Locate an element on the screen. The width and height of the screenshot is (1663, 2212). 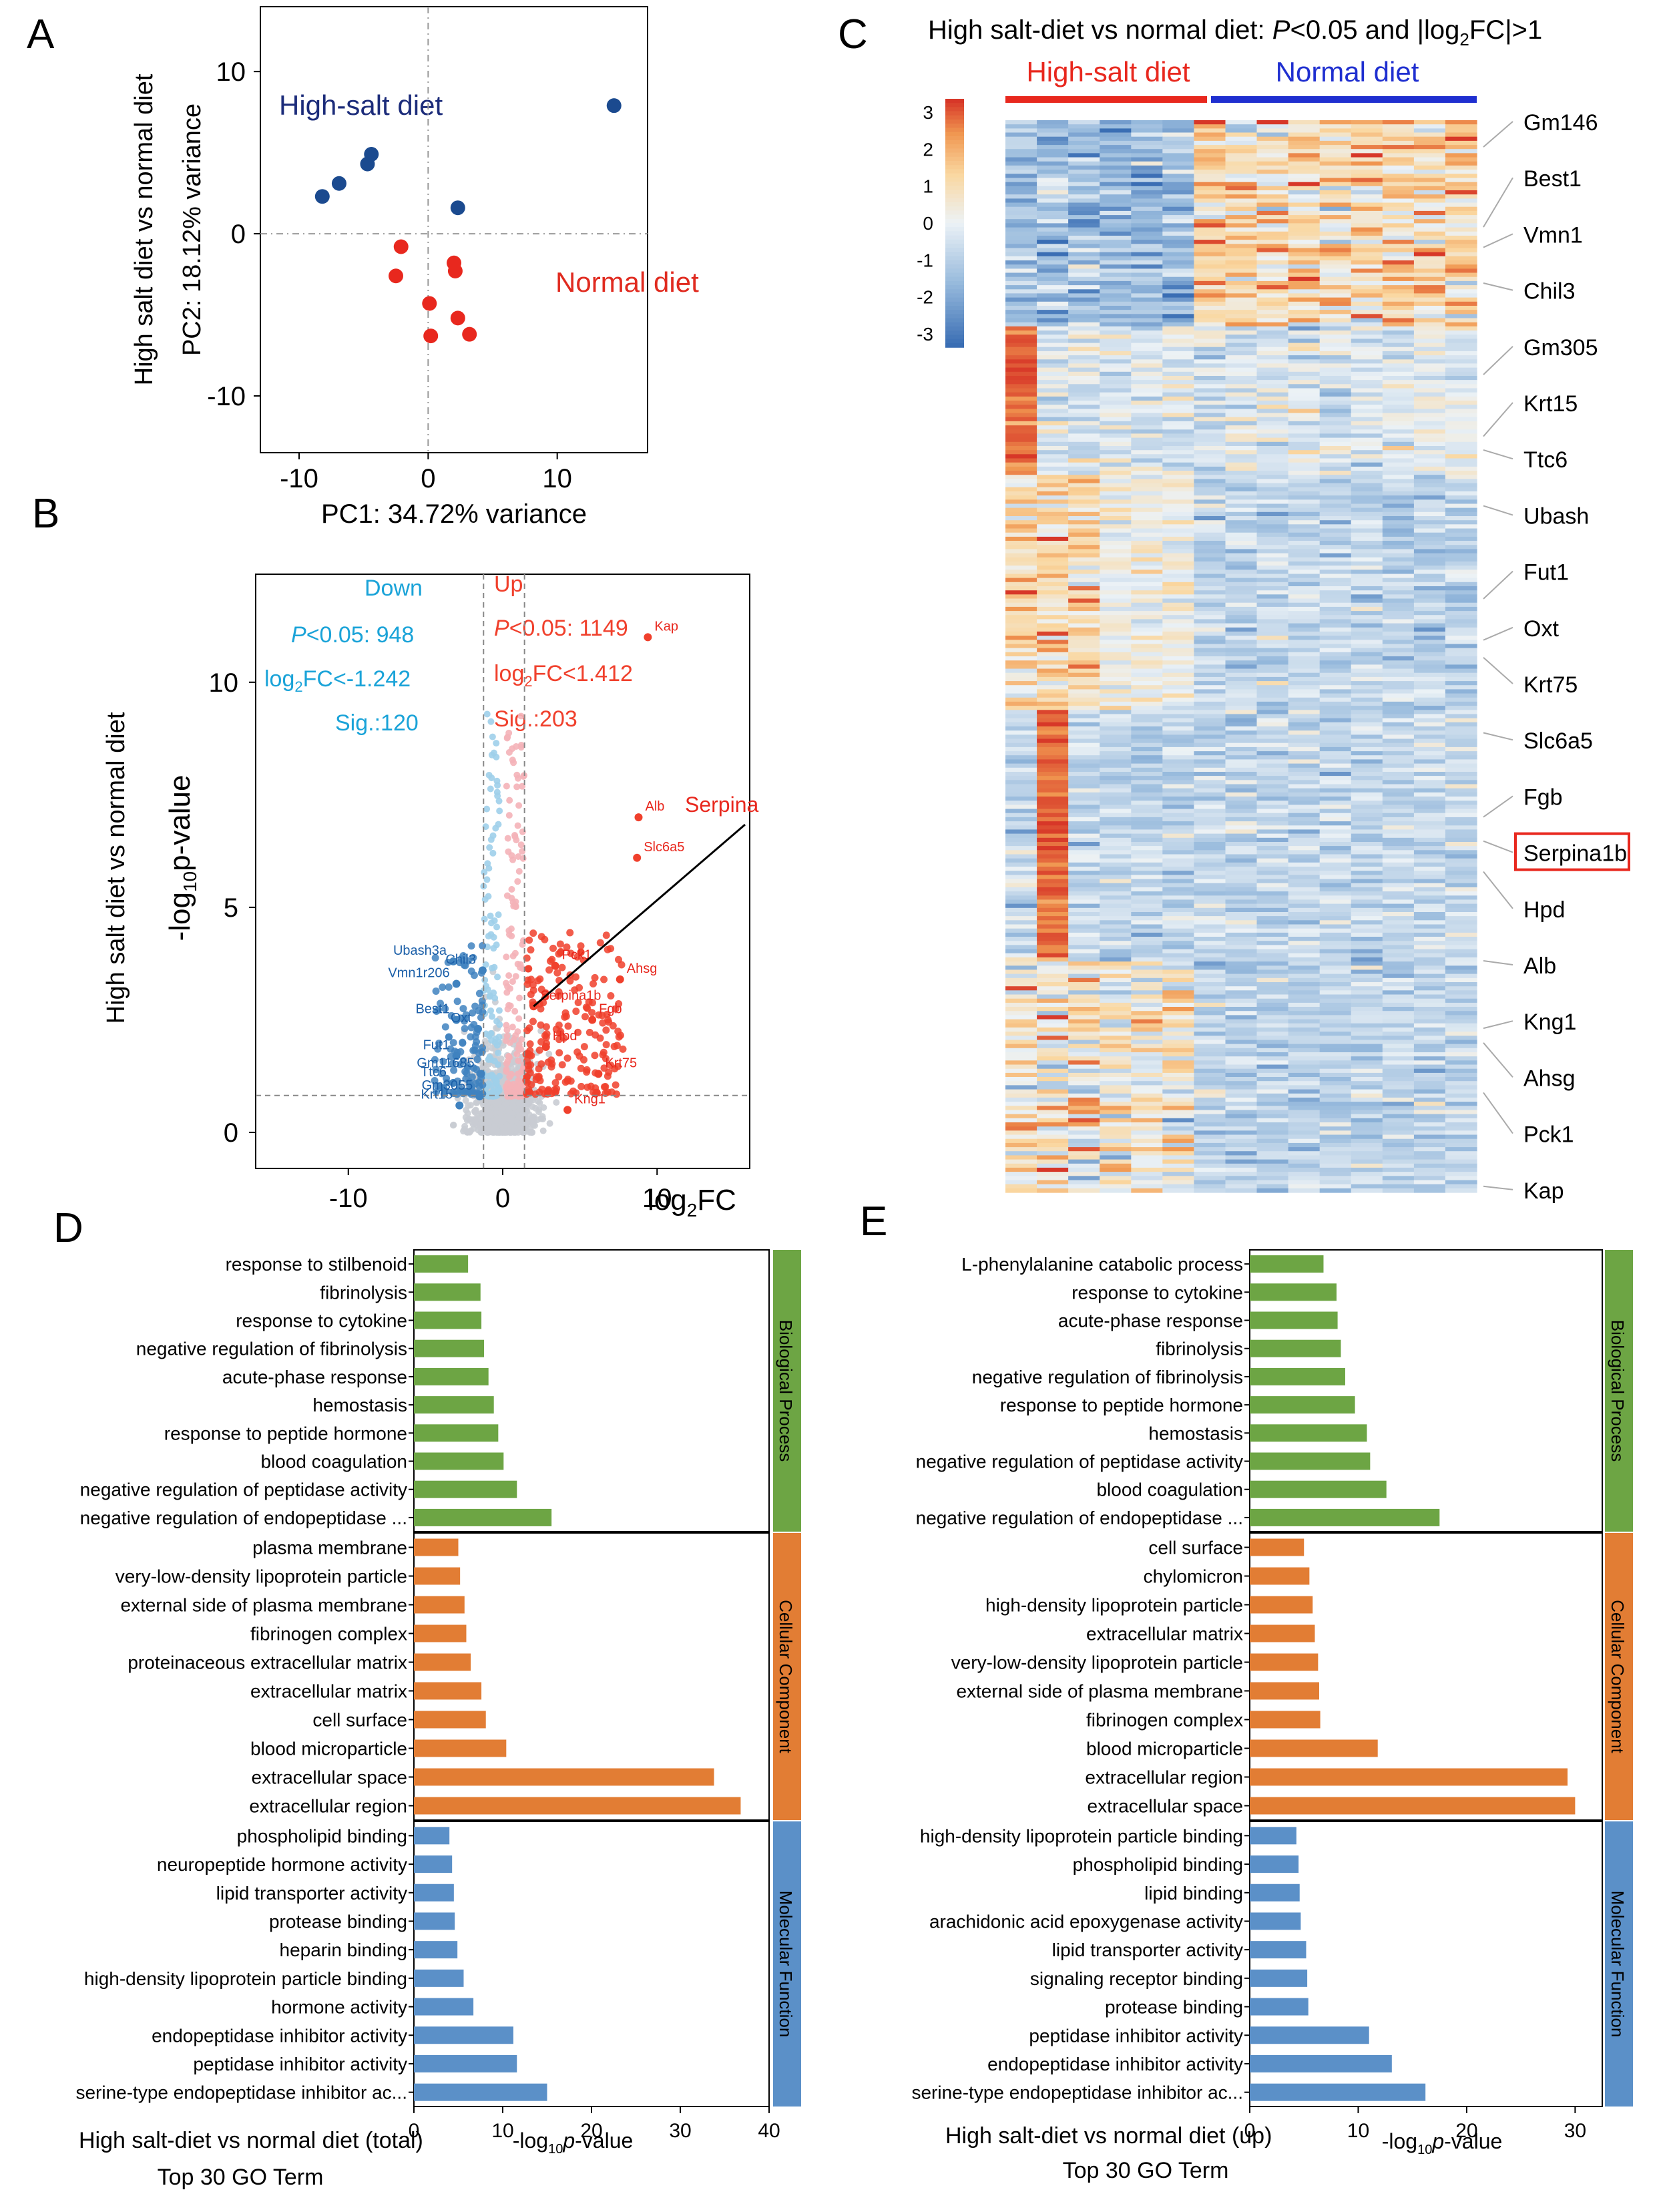
volcano-labeled-point-up is located at coordinates (592, 1020).